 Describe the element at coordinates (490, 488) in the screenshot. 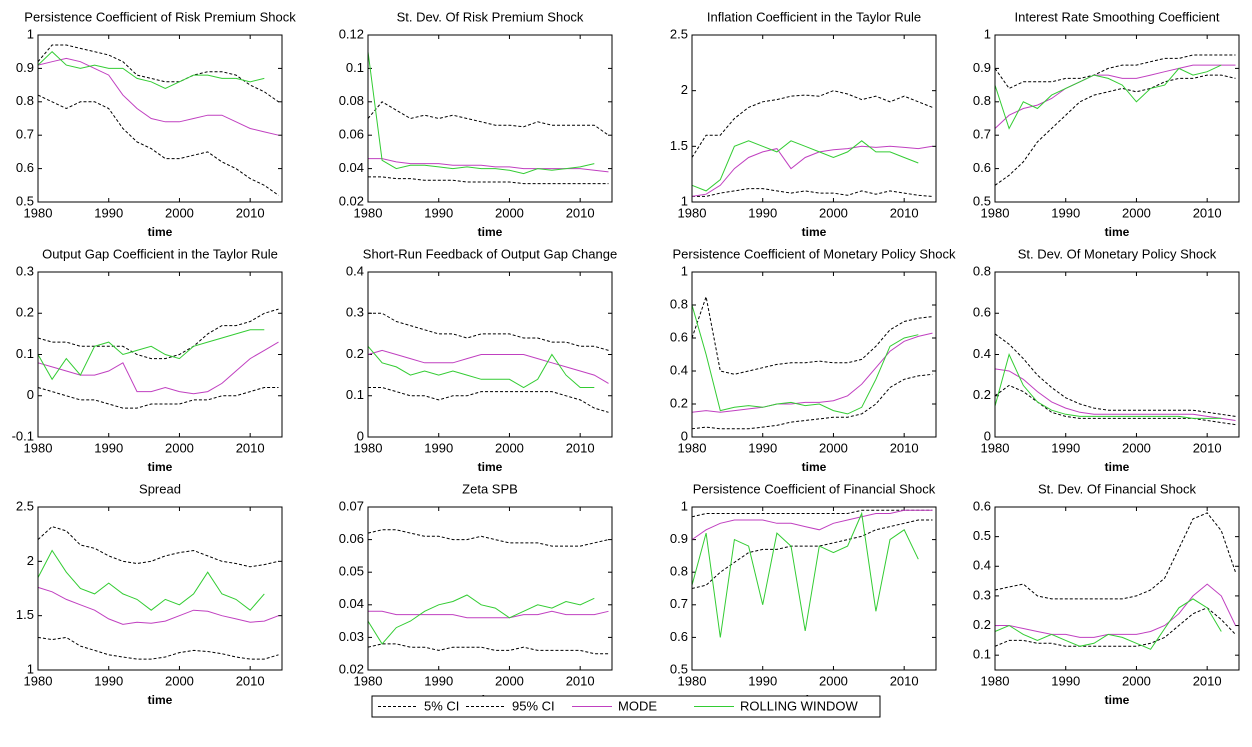

I see `chart-title: Zeta SPB` at that location.